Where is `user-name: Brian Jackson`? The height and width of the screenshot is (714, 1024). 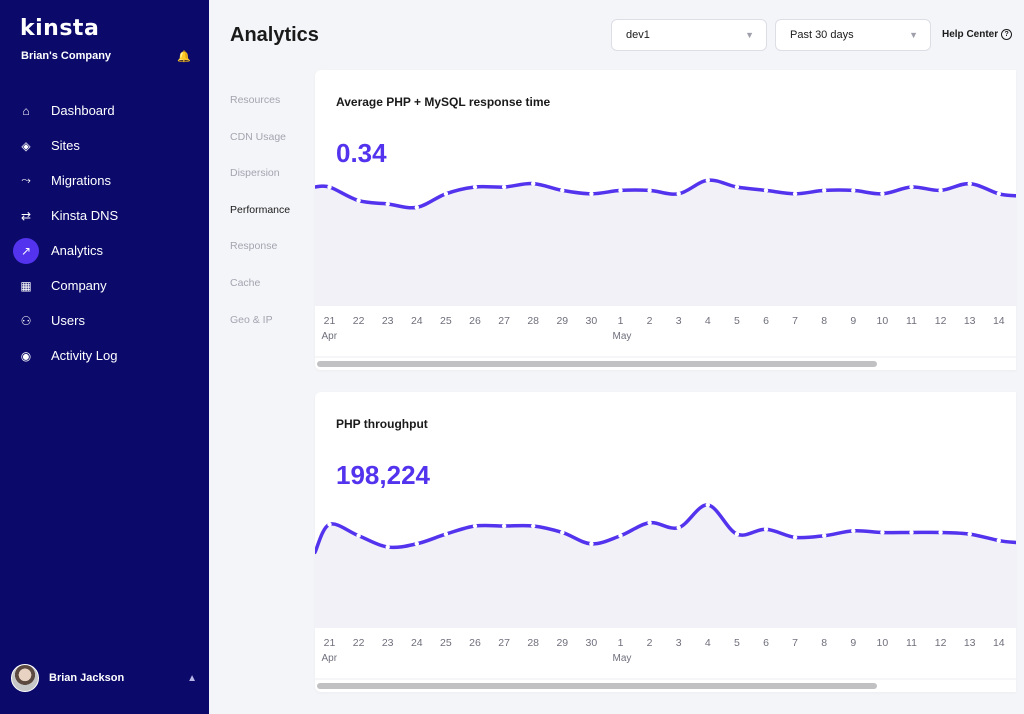
user-name: Brian Jackson is located at coordinates (87, 678).